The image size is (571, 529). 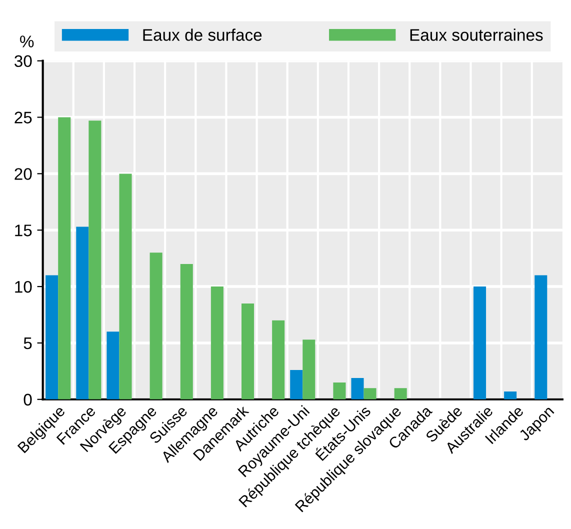 What do you see at coordinates (202, 34) in the screenshot?
I see `legend-label: Eaux de surface` at bounding box center [202, 34].